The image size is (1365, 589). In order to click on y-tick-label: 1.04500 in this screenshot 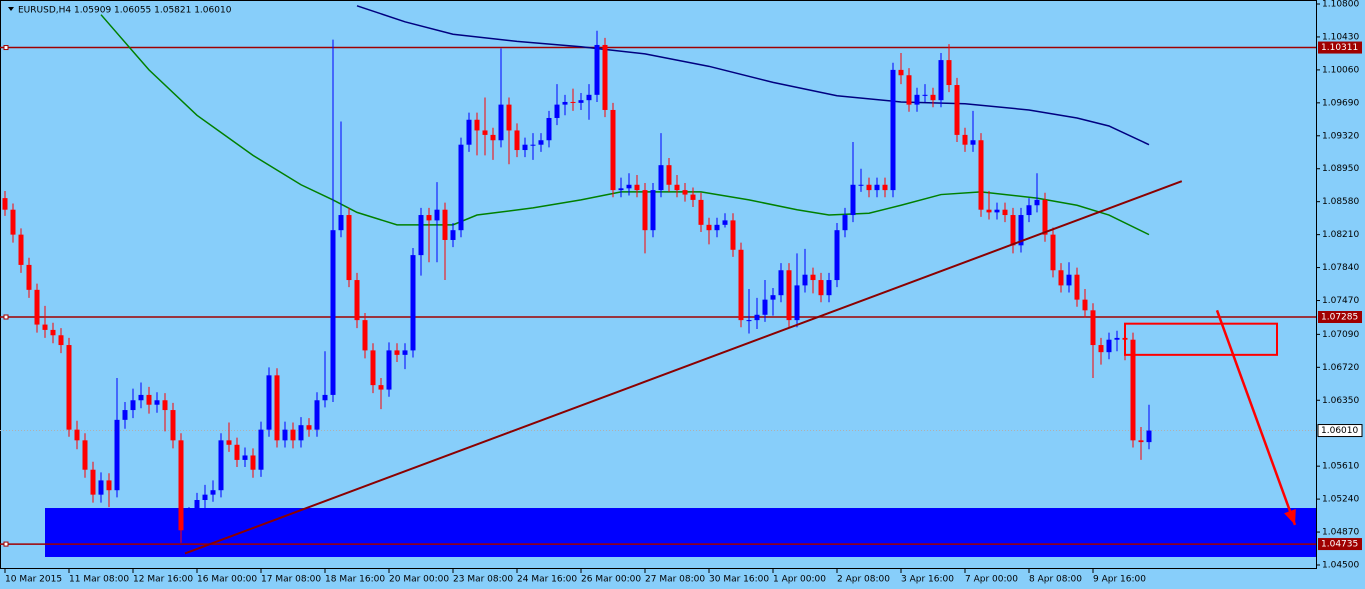, I will do `click(1340, 566)`.